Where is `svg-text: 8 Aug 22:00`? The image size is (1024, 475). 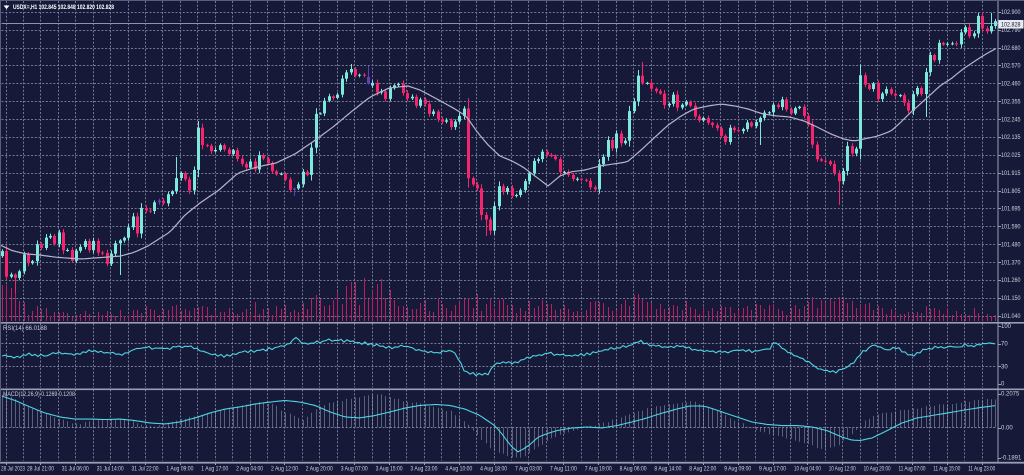 svg-text: 8 Aug 22:00 is located at coordinates (703, 470).